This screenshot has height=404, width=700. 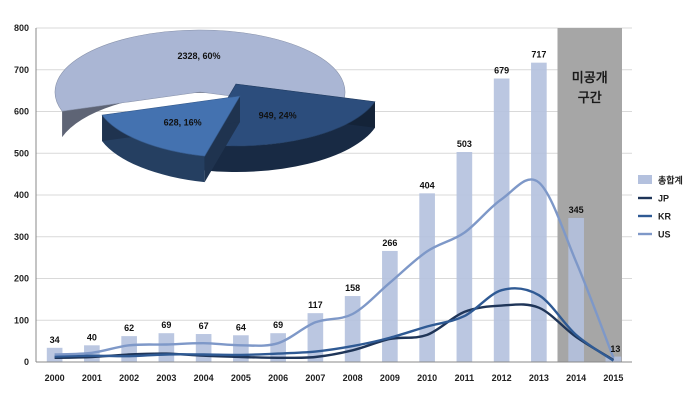 I want to click on x-tick-label: 2012, so click(x=502, y=378).